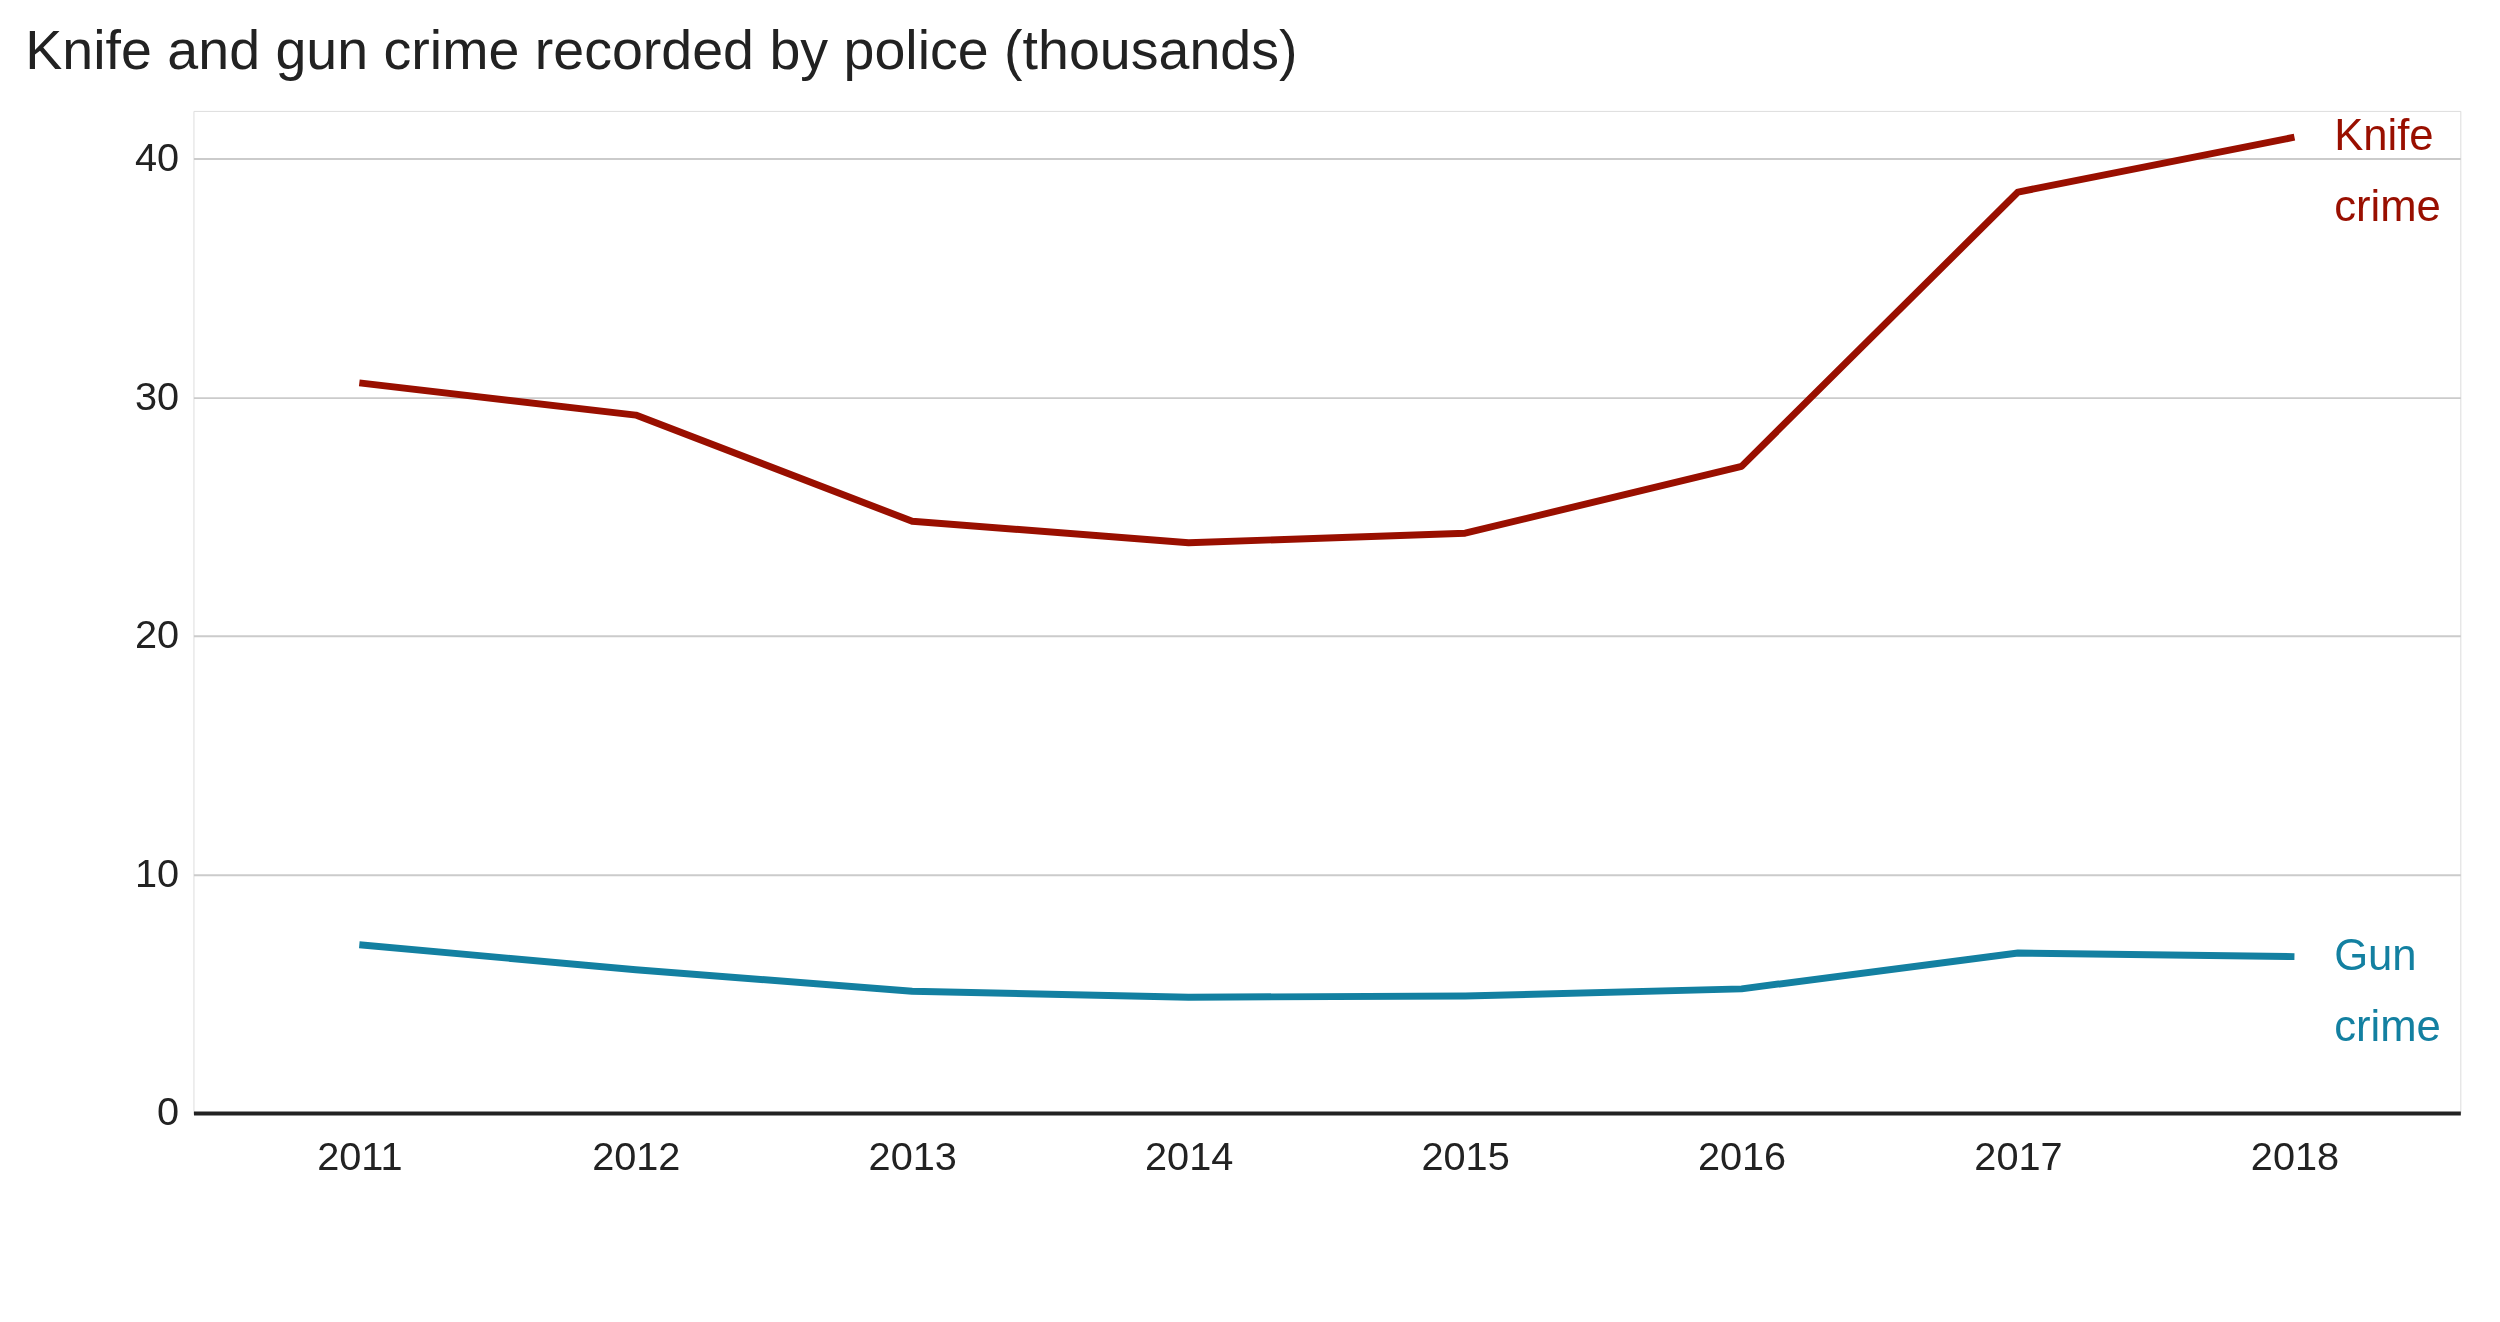  I want to click on y-tick-label: 20, so click(157, 634).